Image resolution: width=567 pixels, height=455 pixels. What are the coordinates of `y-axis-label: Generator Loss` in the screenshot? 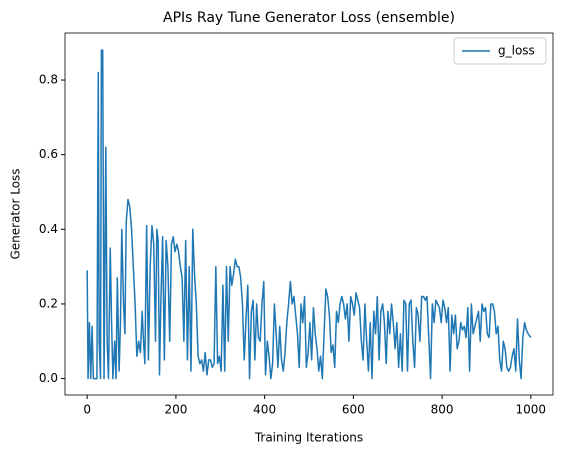 It's located at (16, 213).